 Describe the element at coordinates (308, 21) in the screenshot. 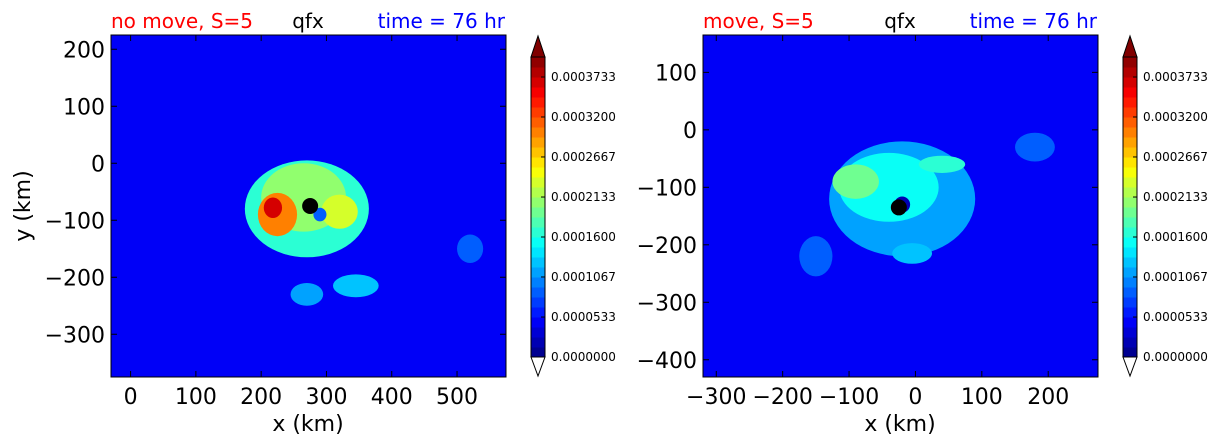

I see `left-title-variable: qfx` at that location.